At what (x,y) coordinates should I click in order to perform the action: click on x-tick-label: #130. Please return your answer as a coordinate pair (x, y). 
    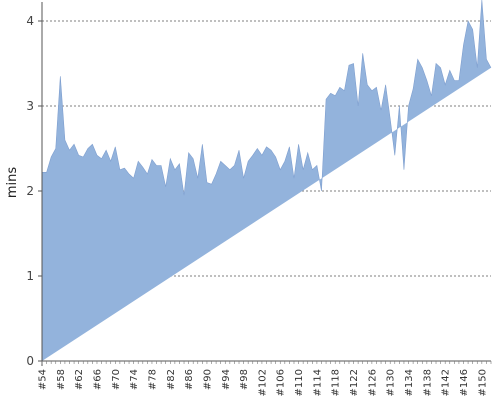
    Looking at the image, I should click on (391, 382).